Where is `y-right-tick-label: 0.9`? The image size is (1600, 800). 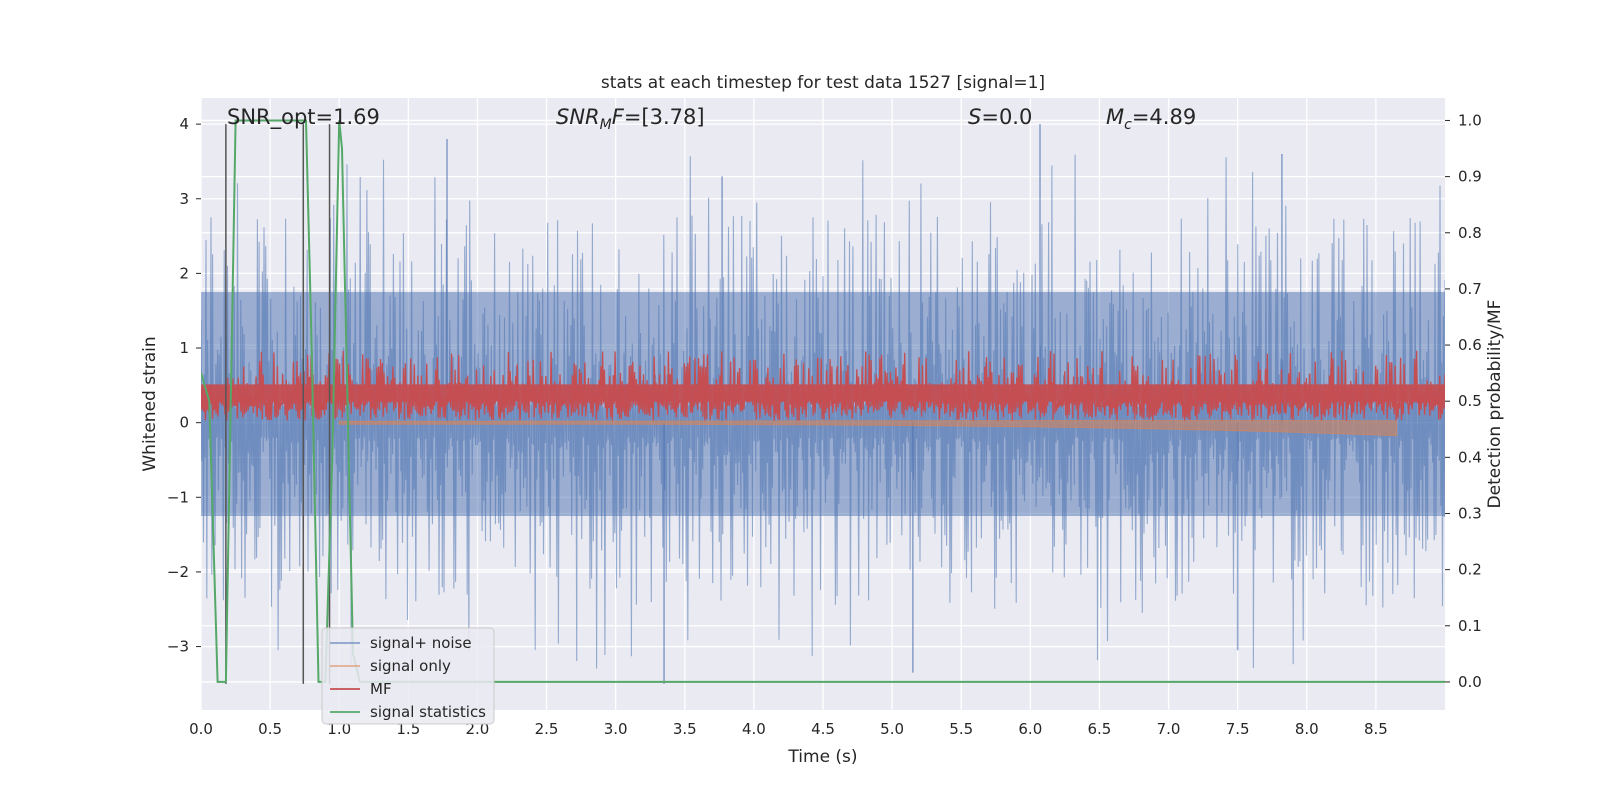
y-right-tick-label: 0.9 is located at coordinates (1470, 177).